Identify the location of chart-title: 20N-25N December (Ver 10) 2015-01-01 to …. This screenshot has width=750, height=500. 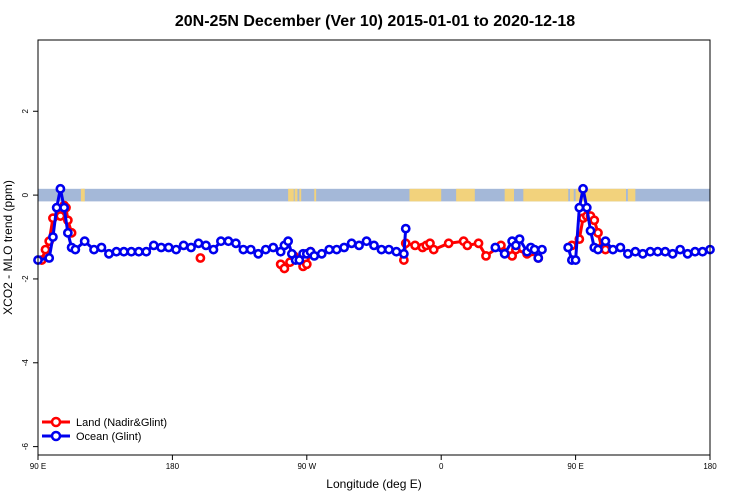
(375, 21).